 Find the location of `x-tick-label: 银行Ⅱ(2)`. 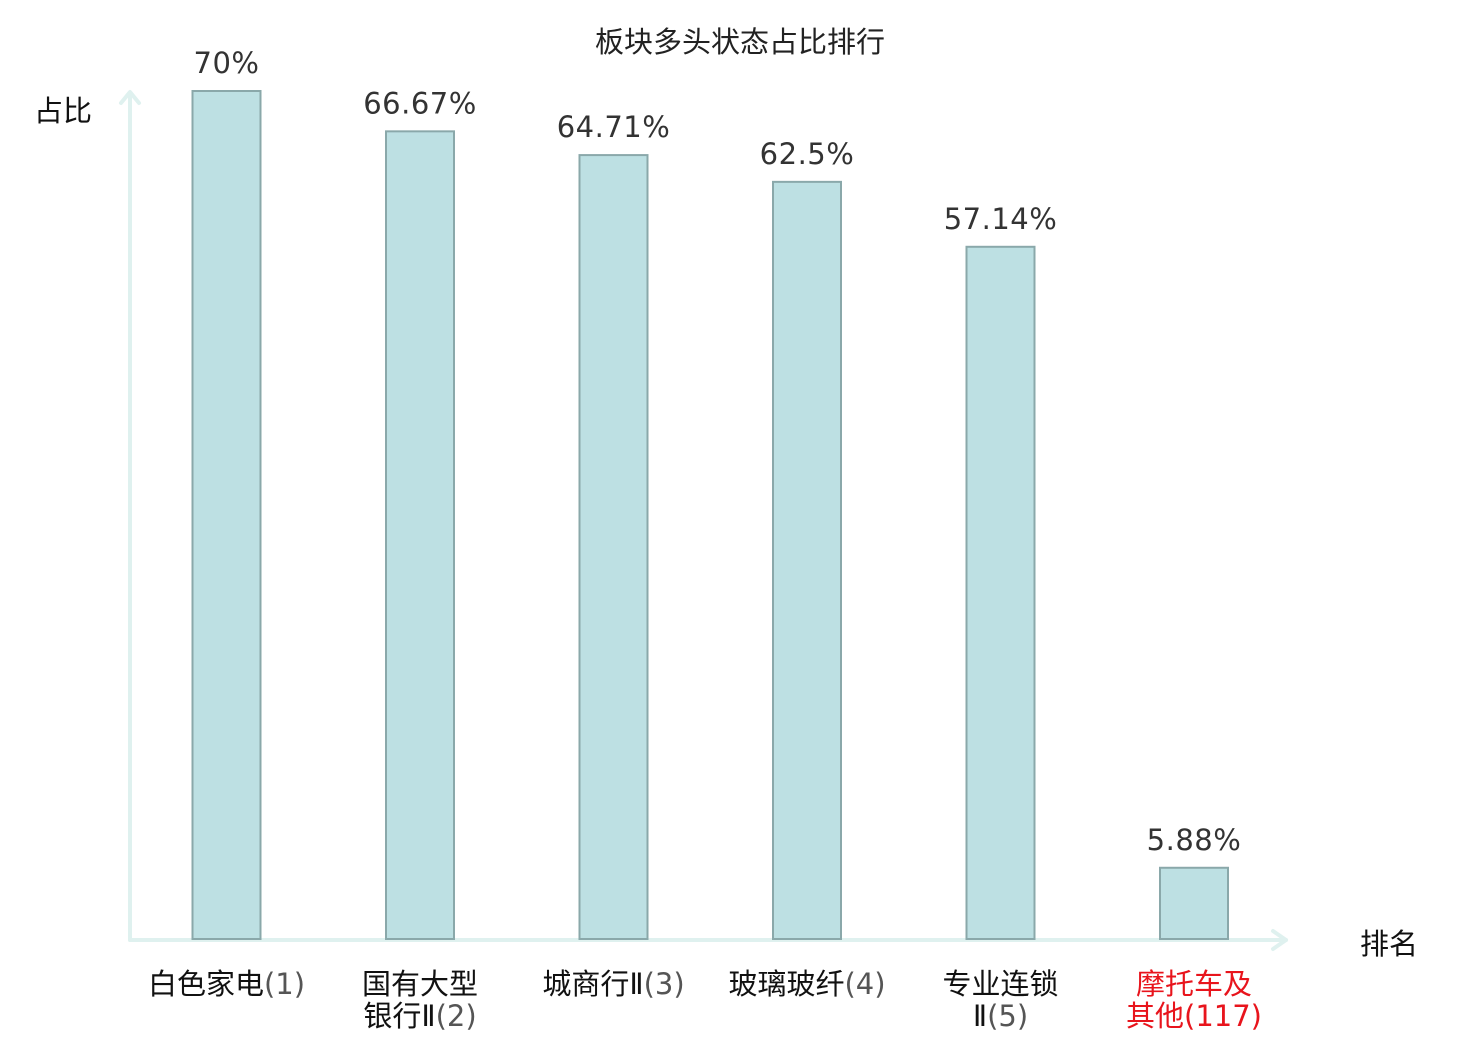

x-tick-label: 银行Ⅱ(2) is located at coordinates (419, 1016).